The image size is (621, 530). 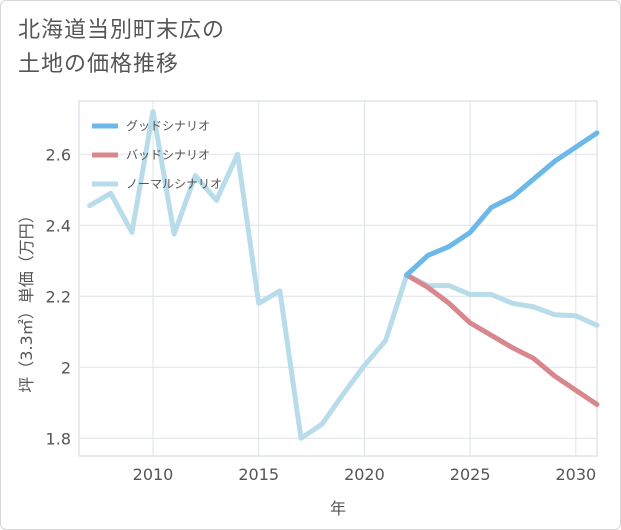 What do you see at coordinates (58, 296) in the screenshot?
I see `y-tick-label: 2.2` at bounding box center [58, 296].